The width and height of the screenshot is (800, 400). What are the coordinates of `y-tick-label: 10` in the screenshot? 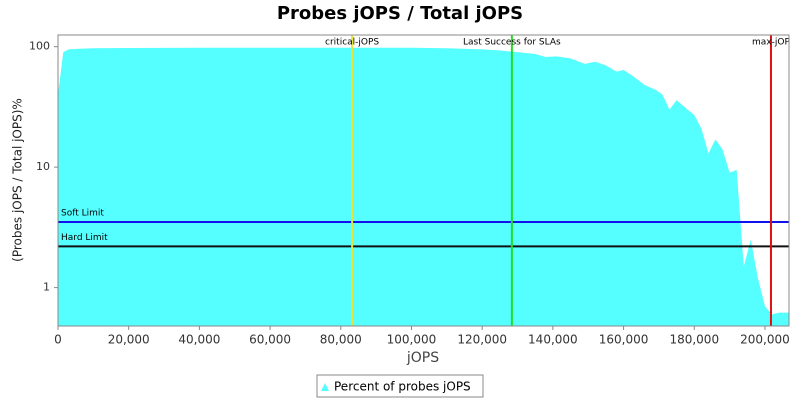 It's located at (43, 166).